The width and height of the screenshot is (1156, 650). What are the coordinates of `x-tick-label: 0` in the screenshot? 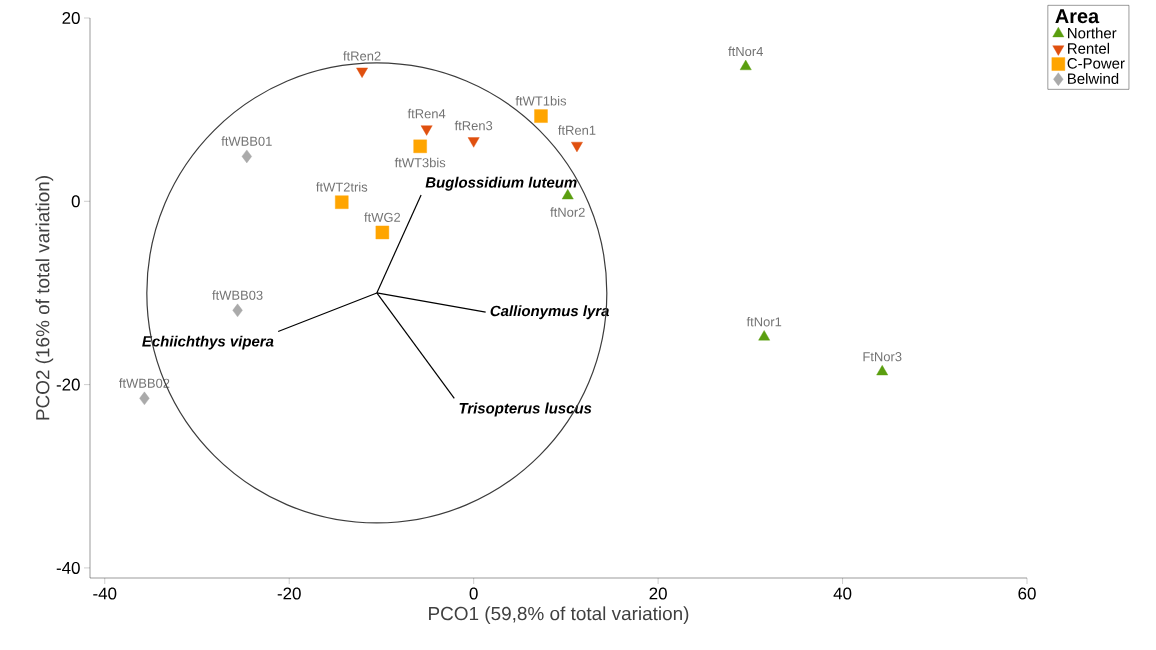 It's located at (473, 593).